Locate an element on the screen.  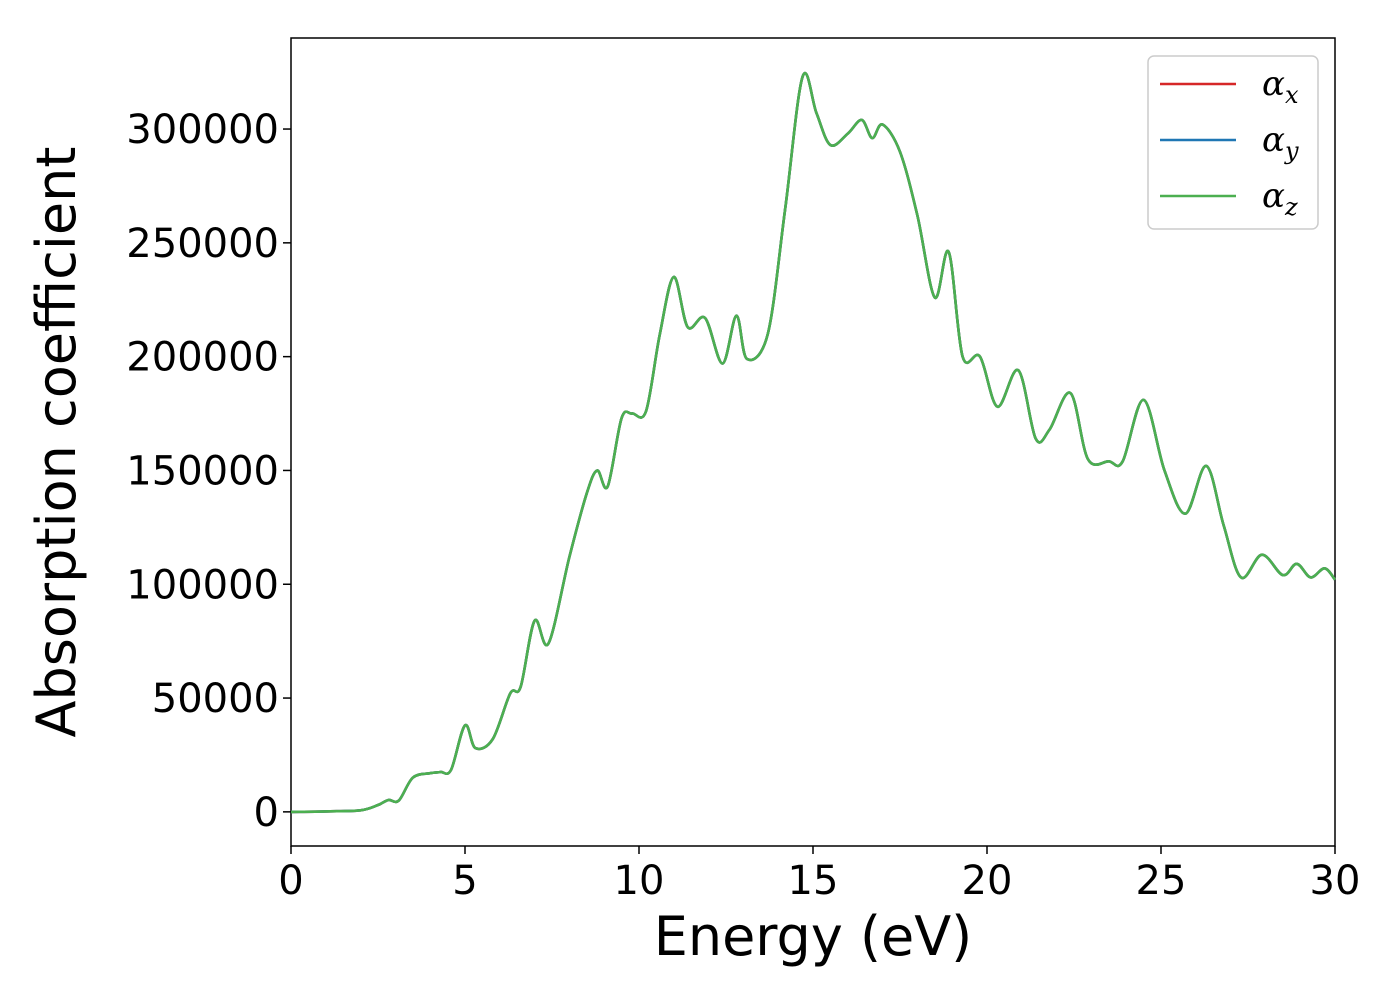
x-tick-label: 25 is located at coordinates (1161, 881).